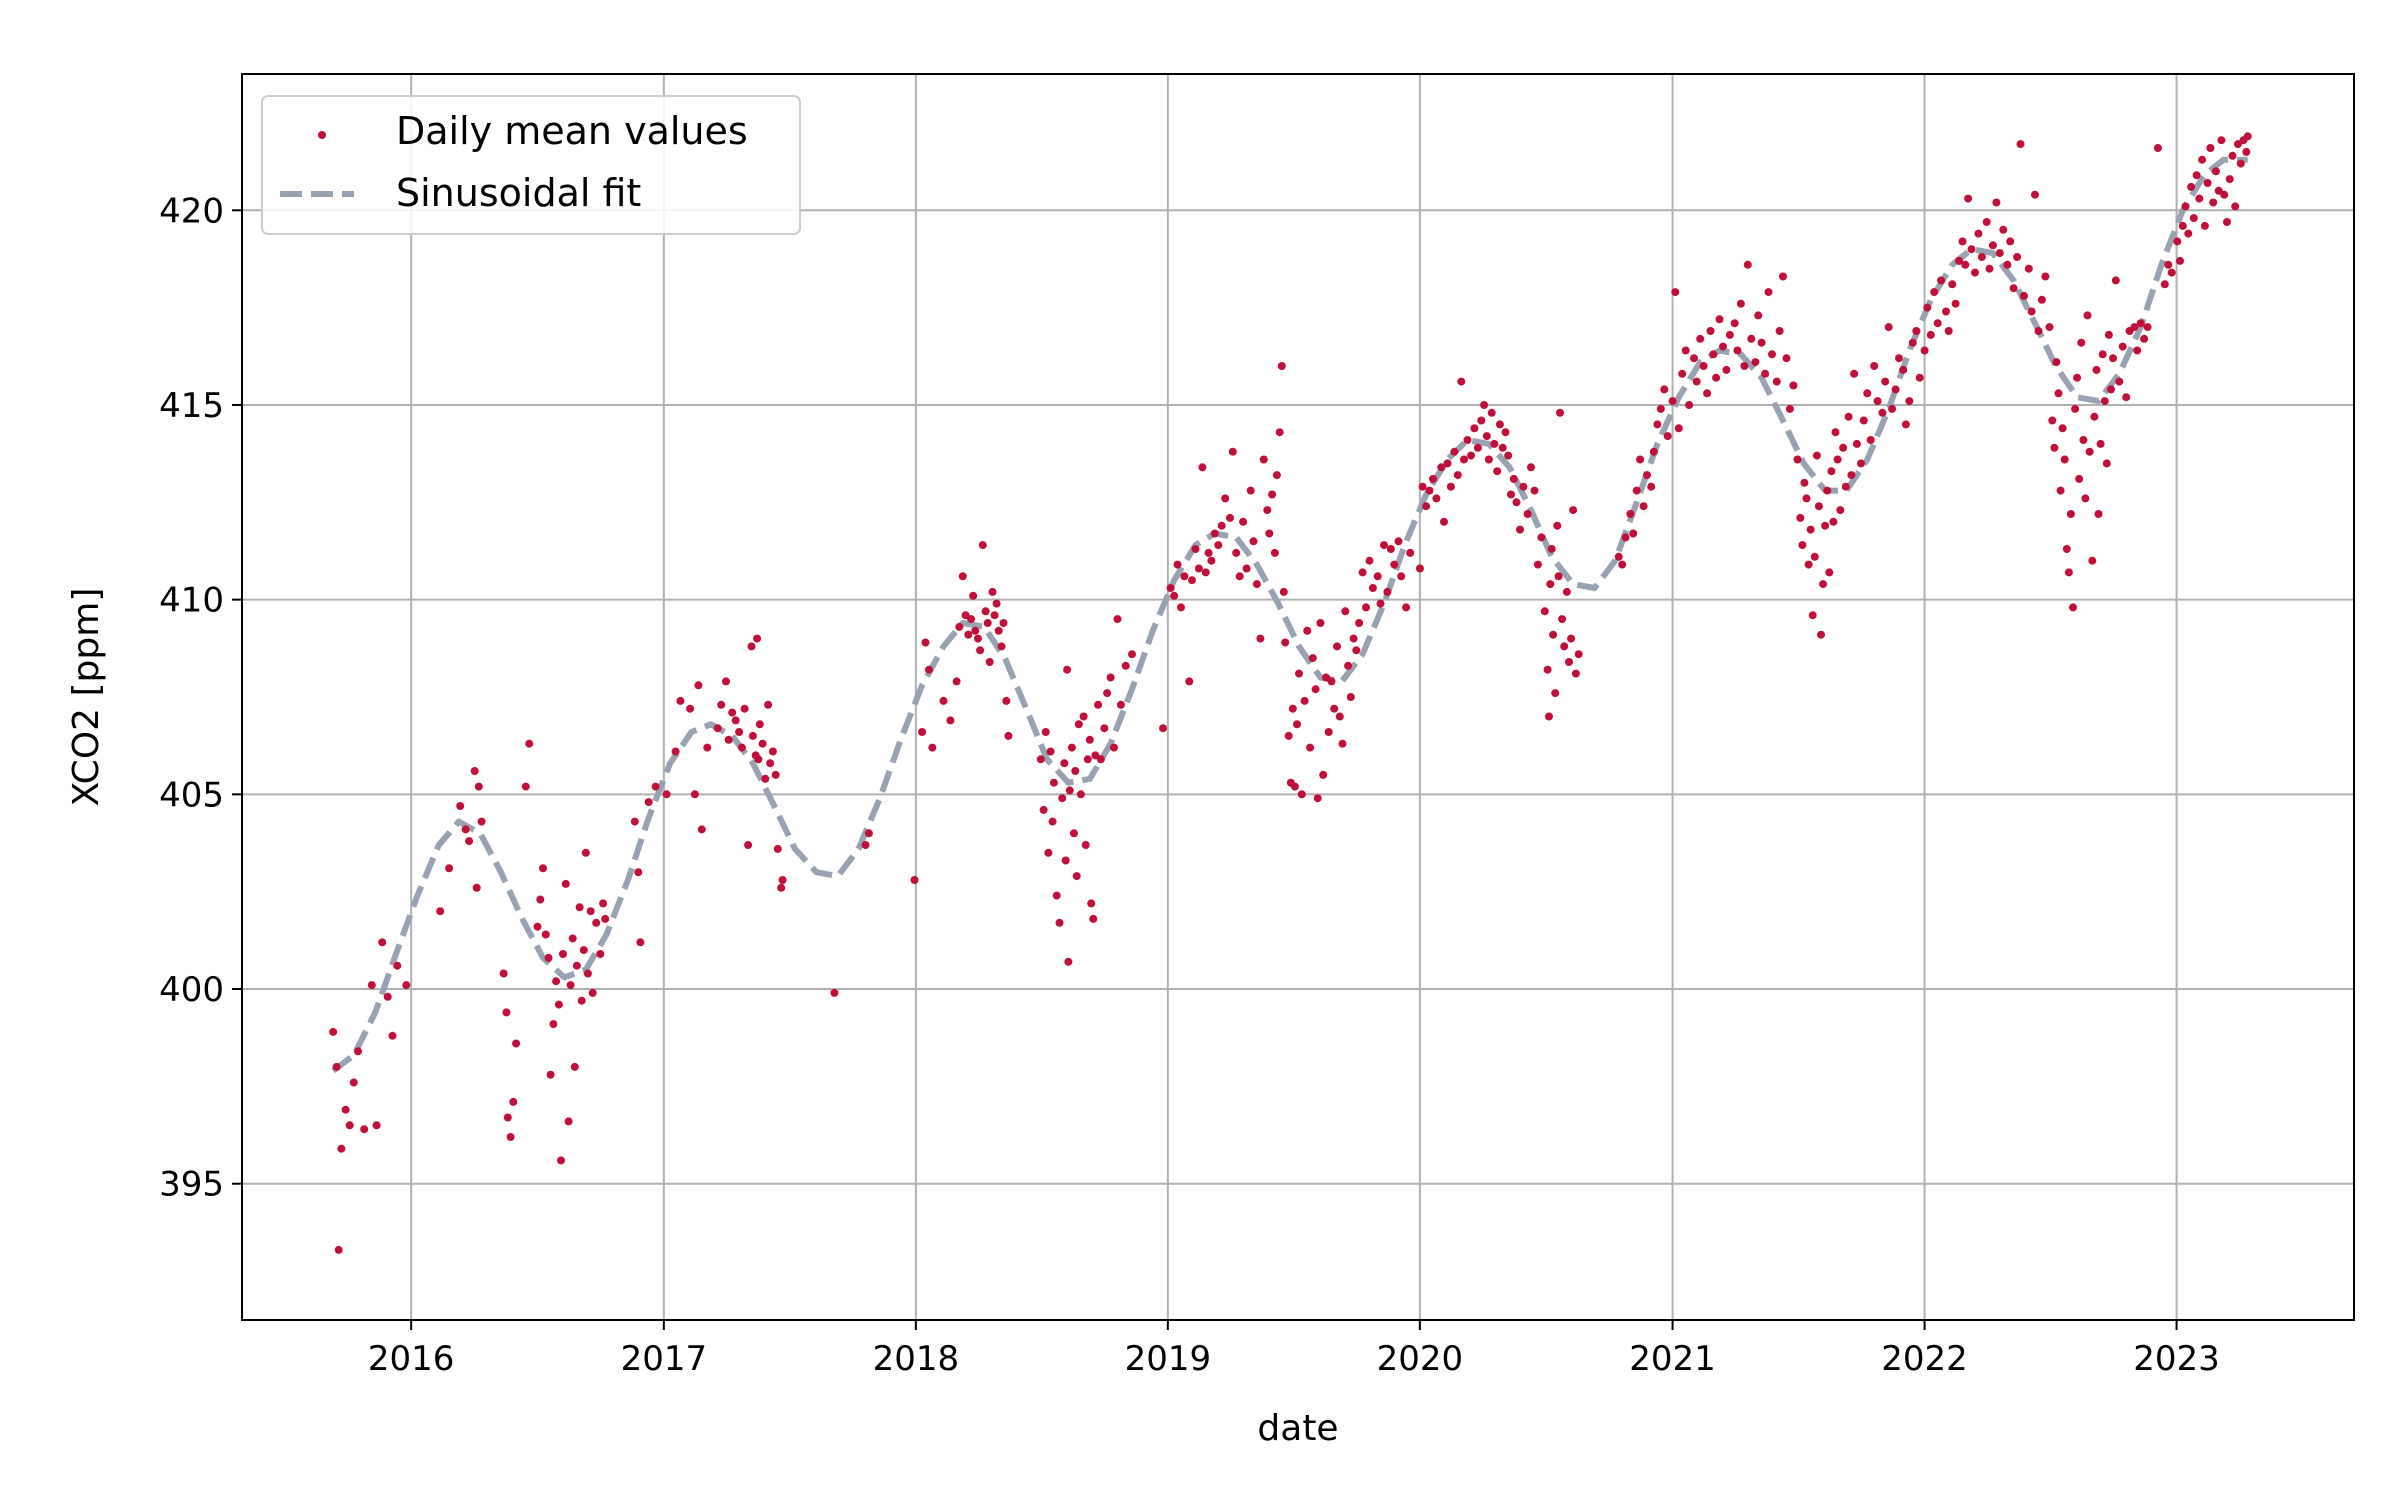  I want to click on x-tick-label-2023: 2023, so click(2176, 1359).